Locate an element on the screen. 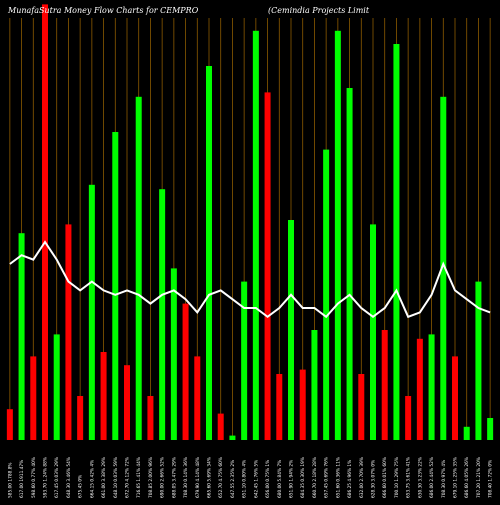 The image size is (500, 505). x-tick-label: 660.70 2.18% 28% is located at coordinates (315, 477).